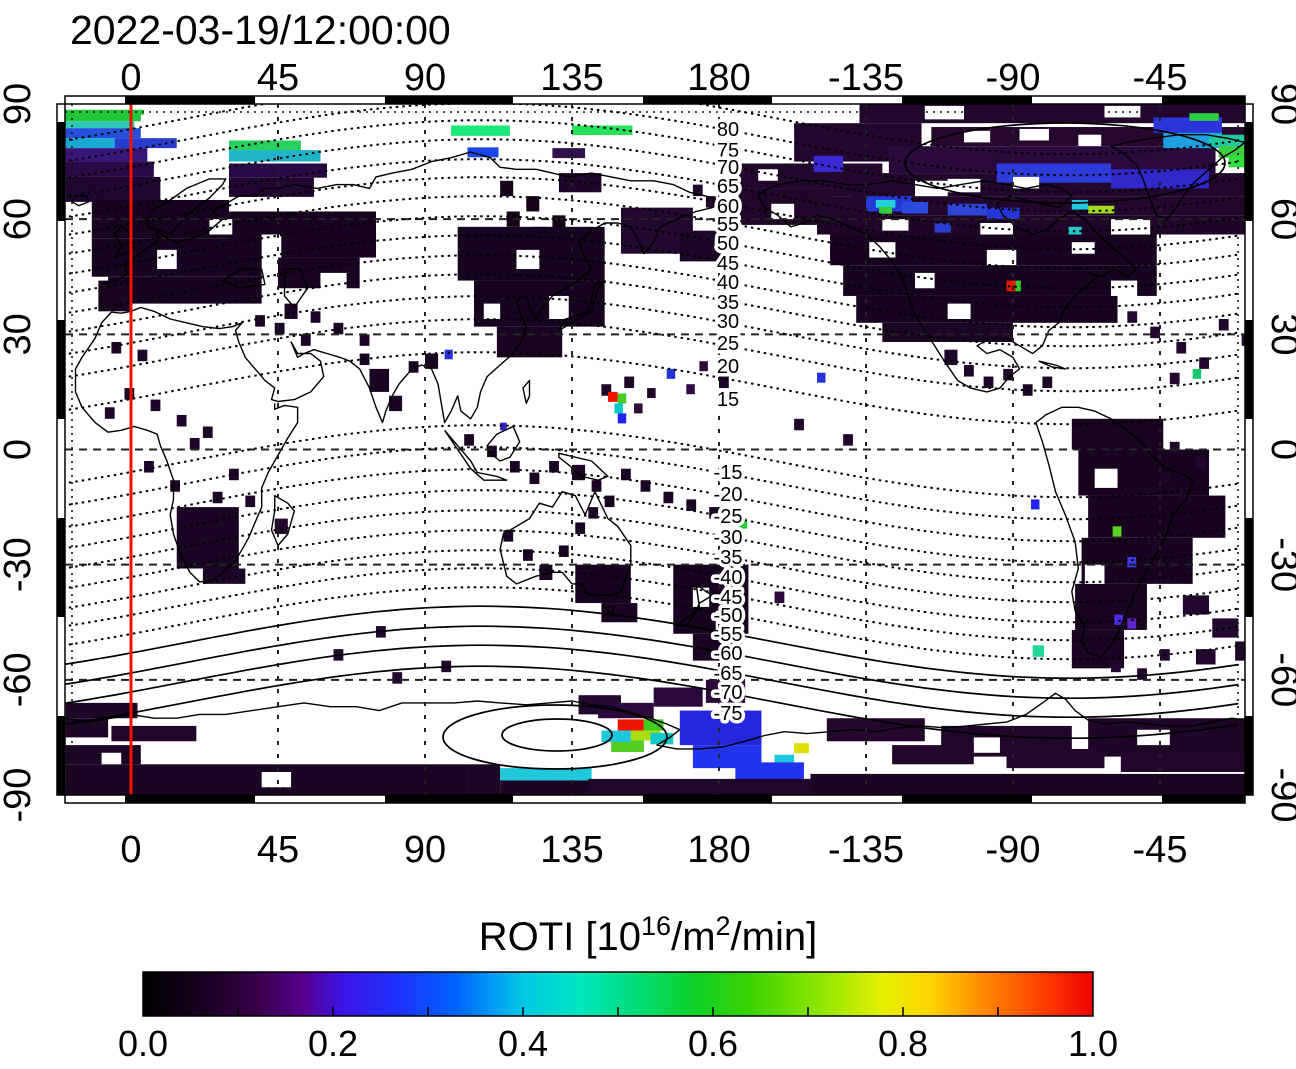  What do you see at coordinates (555, 737) in the screenshot?
I see `south-pole-contour-oval` at bounding box center [555, 737].